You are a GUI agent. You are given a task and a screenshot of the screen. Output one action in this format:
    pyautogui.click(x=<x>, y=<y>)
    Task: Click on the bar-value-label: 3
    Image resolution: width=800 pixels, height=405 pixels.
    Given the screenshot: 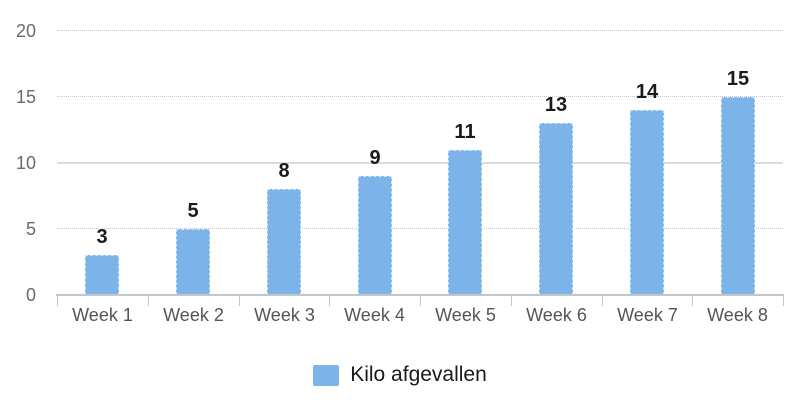 What is the action you would take?
    pyautogui.click(x=102, y=237)
    